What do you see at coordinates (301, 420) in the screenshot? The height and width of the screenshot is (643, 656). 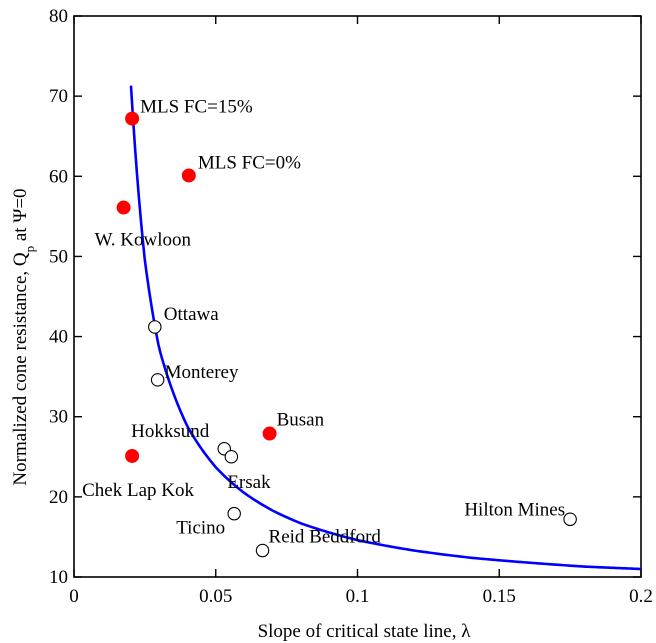 I see `point-label-busan: Busan` at bounding box center [301, 420].